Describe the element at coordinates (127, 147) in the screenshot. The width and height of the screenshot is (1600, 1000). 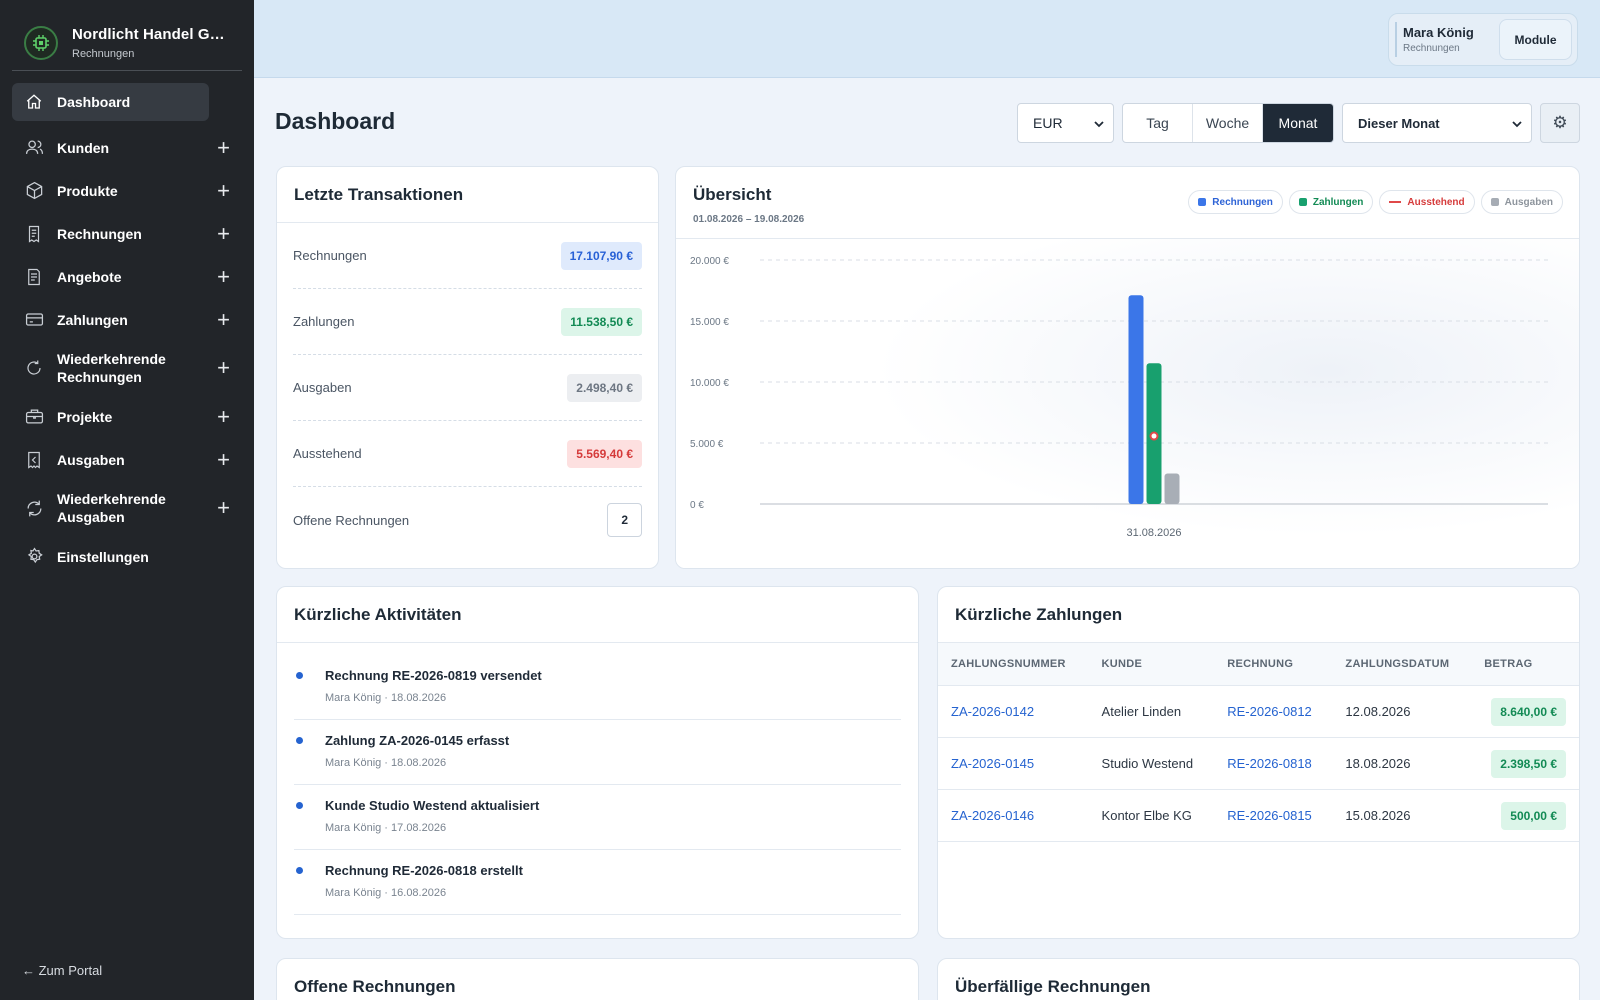
I see `sidebar-item-kunden: Kunden +` at that location.